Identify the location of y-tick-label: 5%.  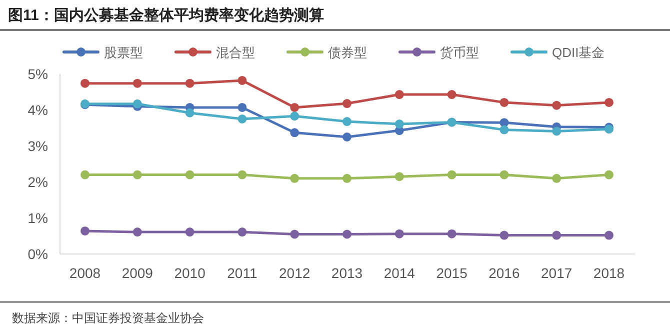
(38, 74).